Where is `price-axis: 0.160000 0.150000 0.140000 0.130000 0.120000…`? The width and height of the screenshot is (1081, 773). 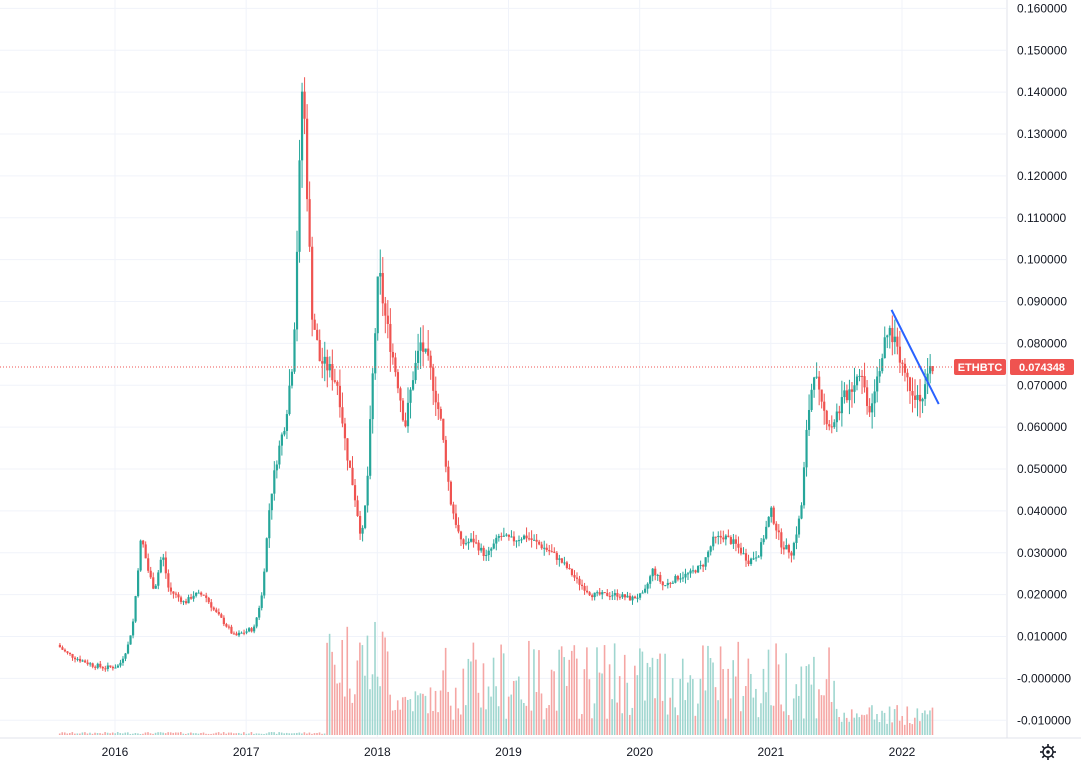
price-axis: 0.160000 0.150000 0.140000 0.130000 0.120000… is located at coordinates (1044, 364).